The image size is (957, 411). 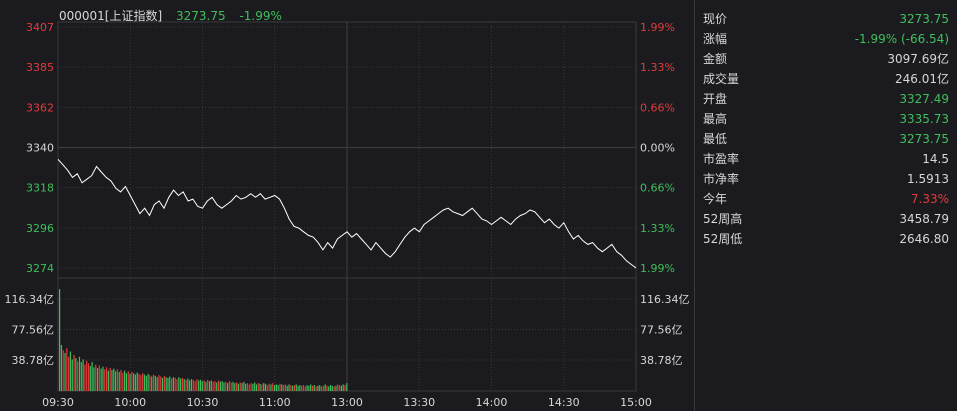 What do you see at coordinates (275, 402) in the screenshot?
I see `time-tick-label: 11:00` at bounding box center [275, 402].